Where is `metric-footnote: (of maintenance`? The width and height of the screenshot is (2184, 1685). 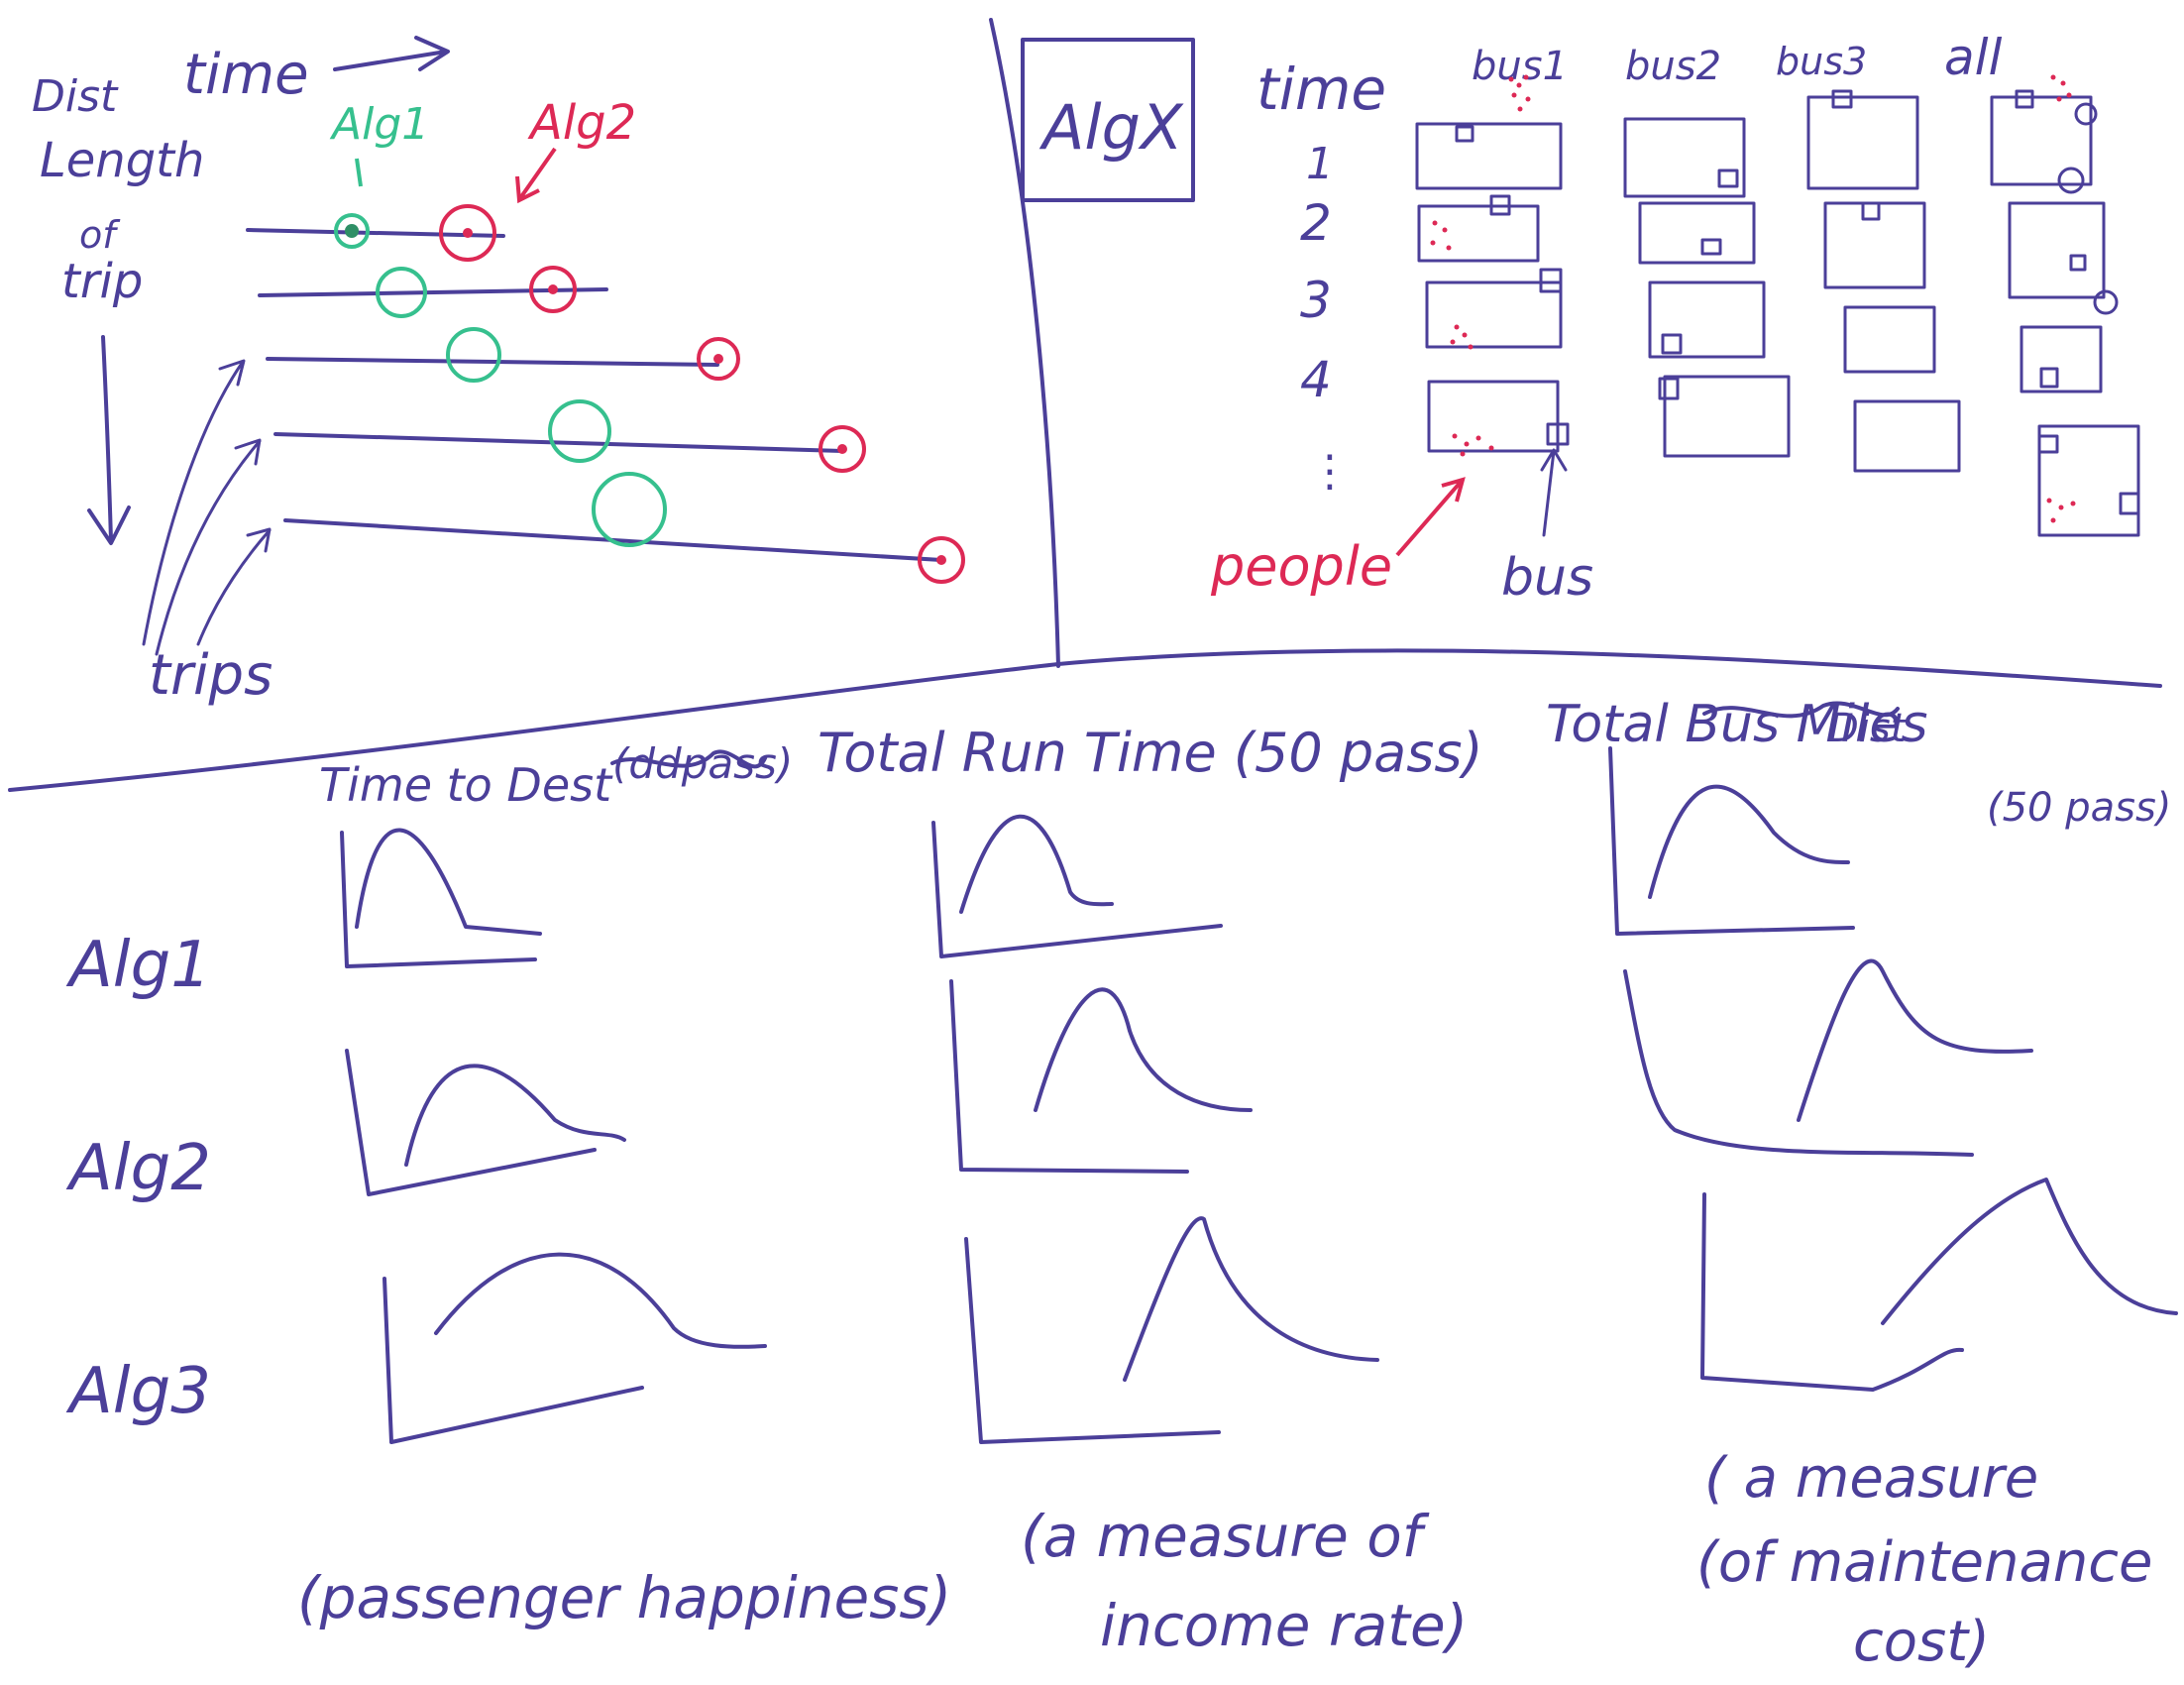
metric-footnote: (of maintenance is located at coordinates (1924, 1562).